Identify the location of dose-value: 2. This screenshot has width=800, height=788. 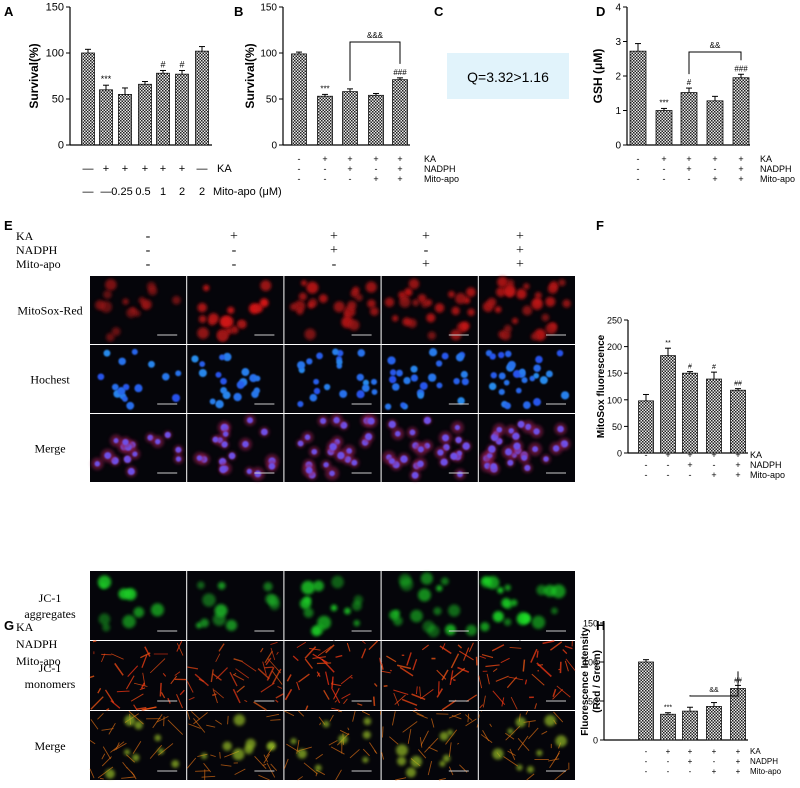
(202, 192).